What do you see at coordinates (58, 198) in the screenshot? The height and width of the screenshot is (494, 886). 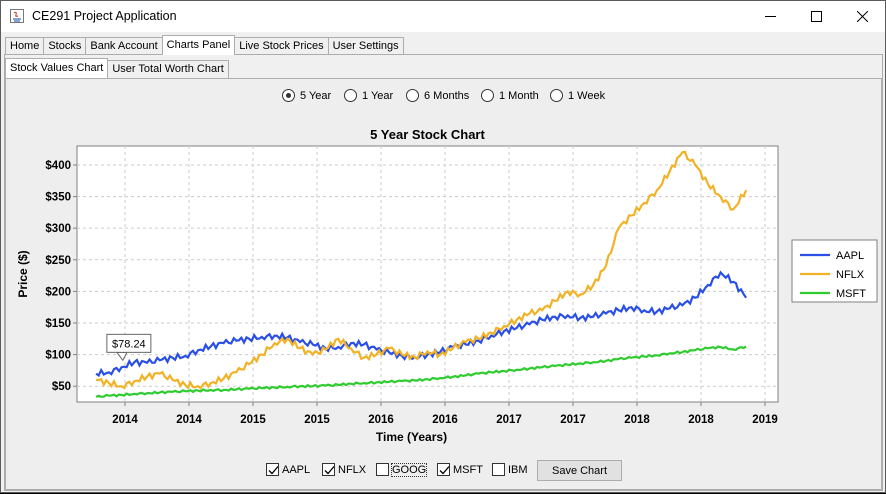 I see `y-tick-label: $350` at bounding box center [58, 198].